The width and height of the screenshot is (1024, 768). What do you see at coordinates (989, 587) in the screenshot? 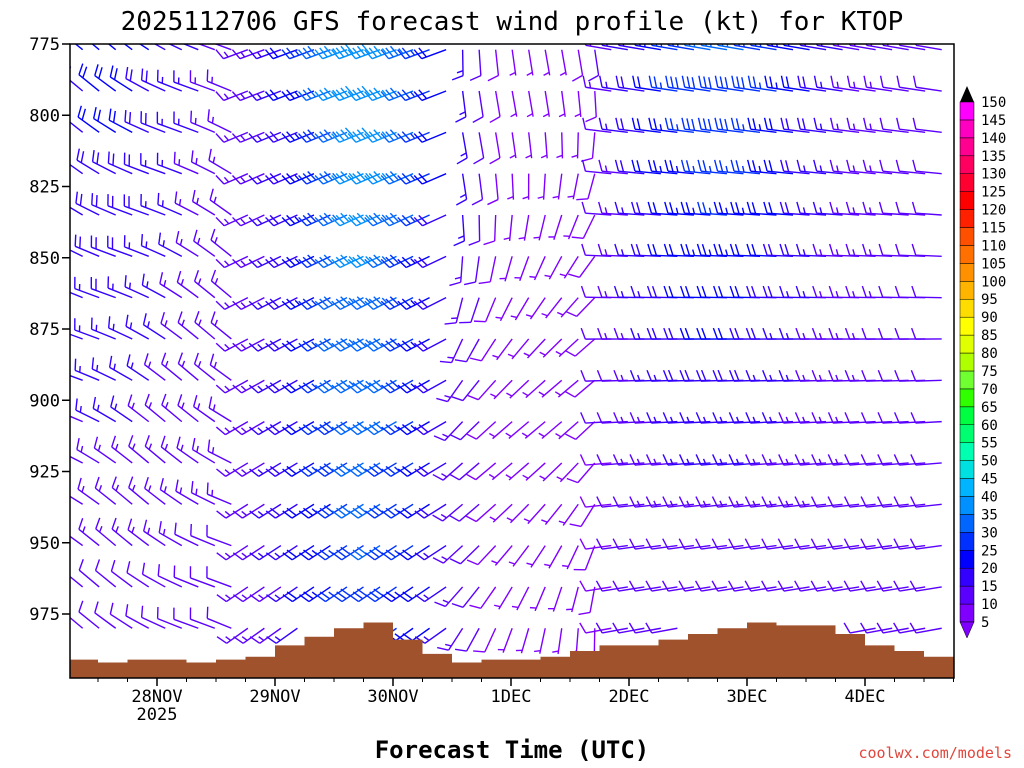
I see `colorbar-label: 15` at bounding box center [989, 587].